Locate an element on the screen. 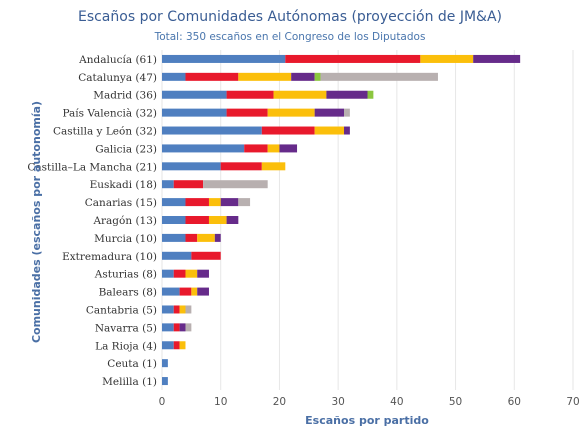 The image size is (580, 431). x-tick-label: 40 is located at coordinates (396, 402).